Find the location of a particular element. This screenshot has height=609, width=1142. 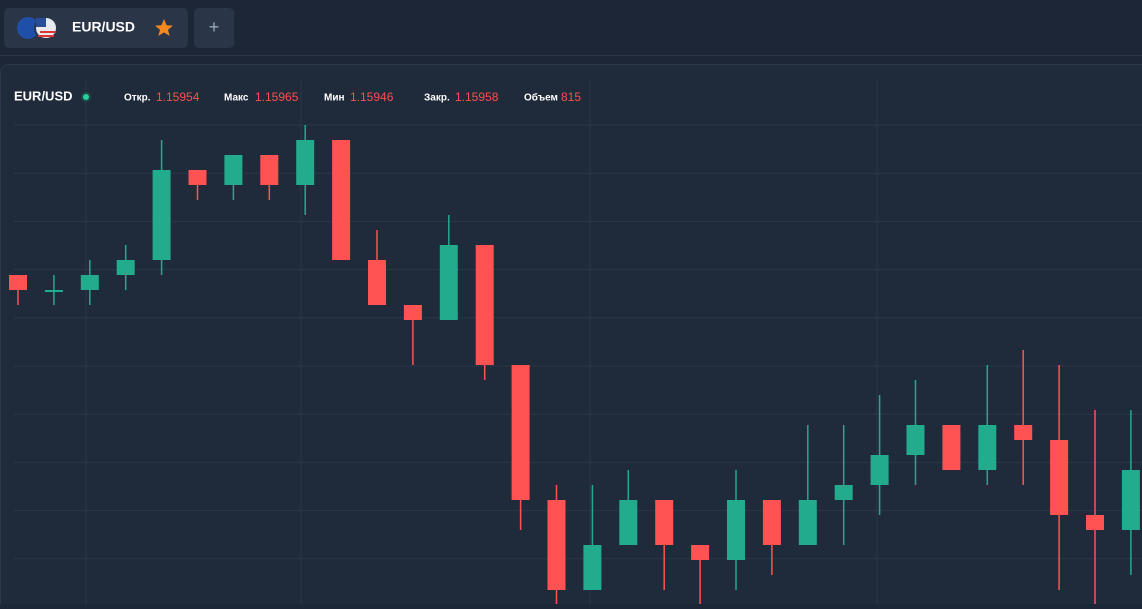

legend-label: Объем is located at coordinates (541, 98).